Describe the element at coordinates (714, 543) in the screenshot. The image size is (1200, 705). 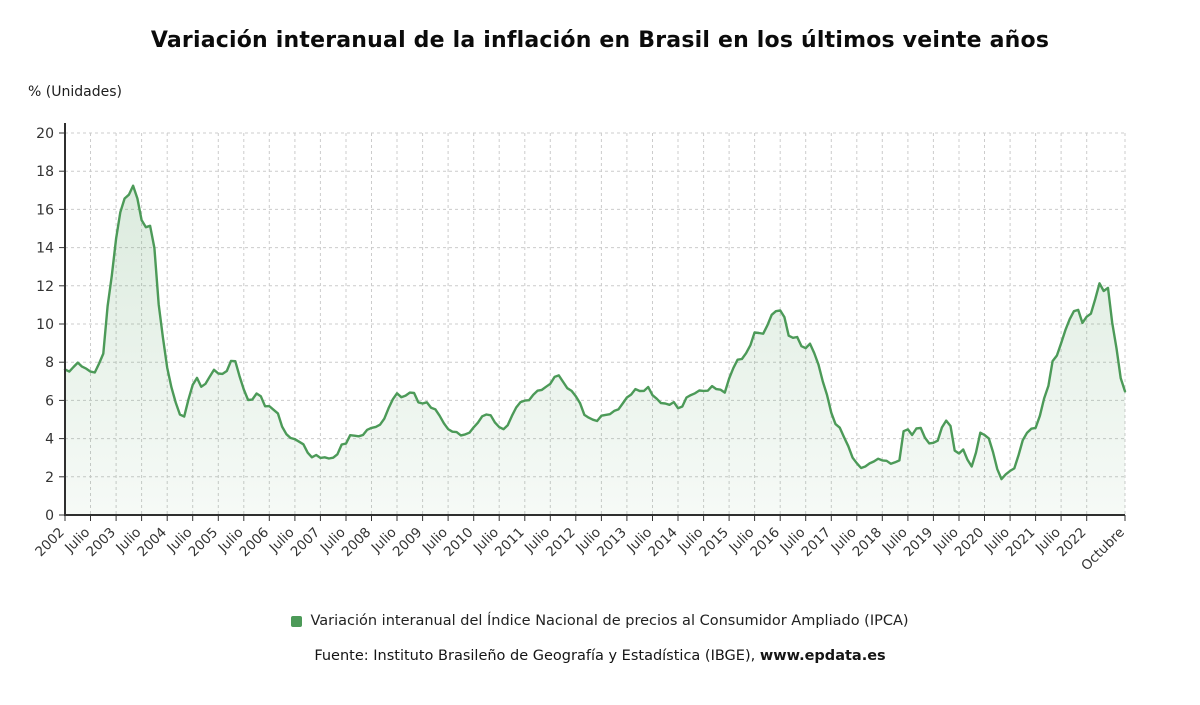
I see `x-tick-label: 2015` at that location.